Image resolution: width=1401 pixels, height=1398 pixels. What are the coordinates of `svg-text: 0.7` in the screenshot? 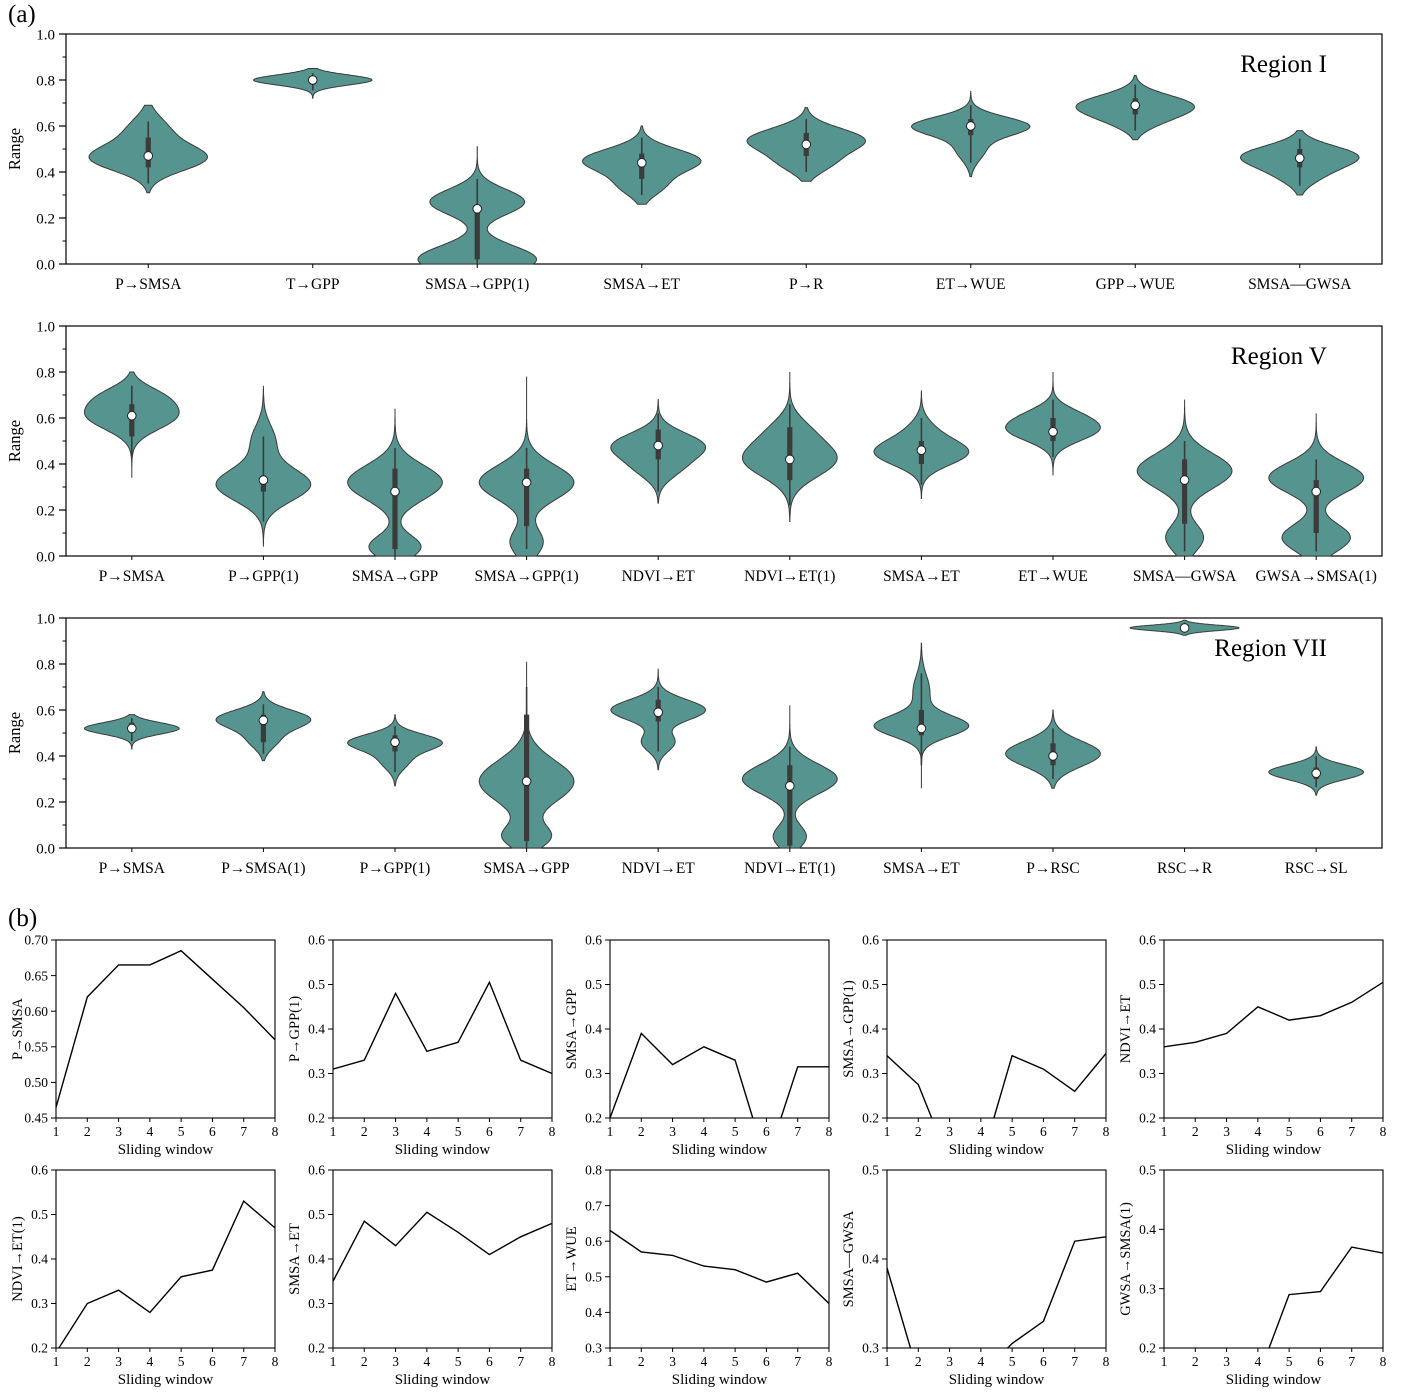 It's located at (593, 1205).